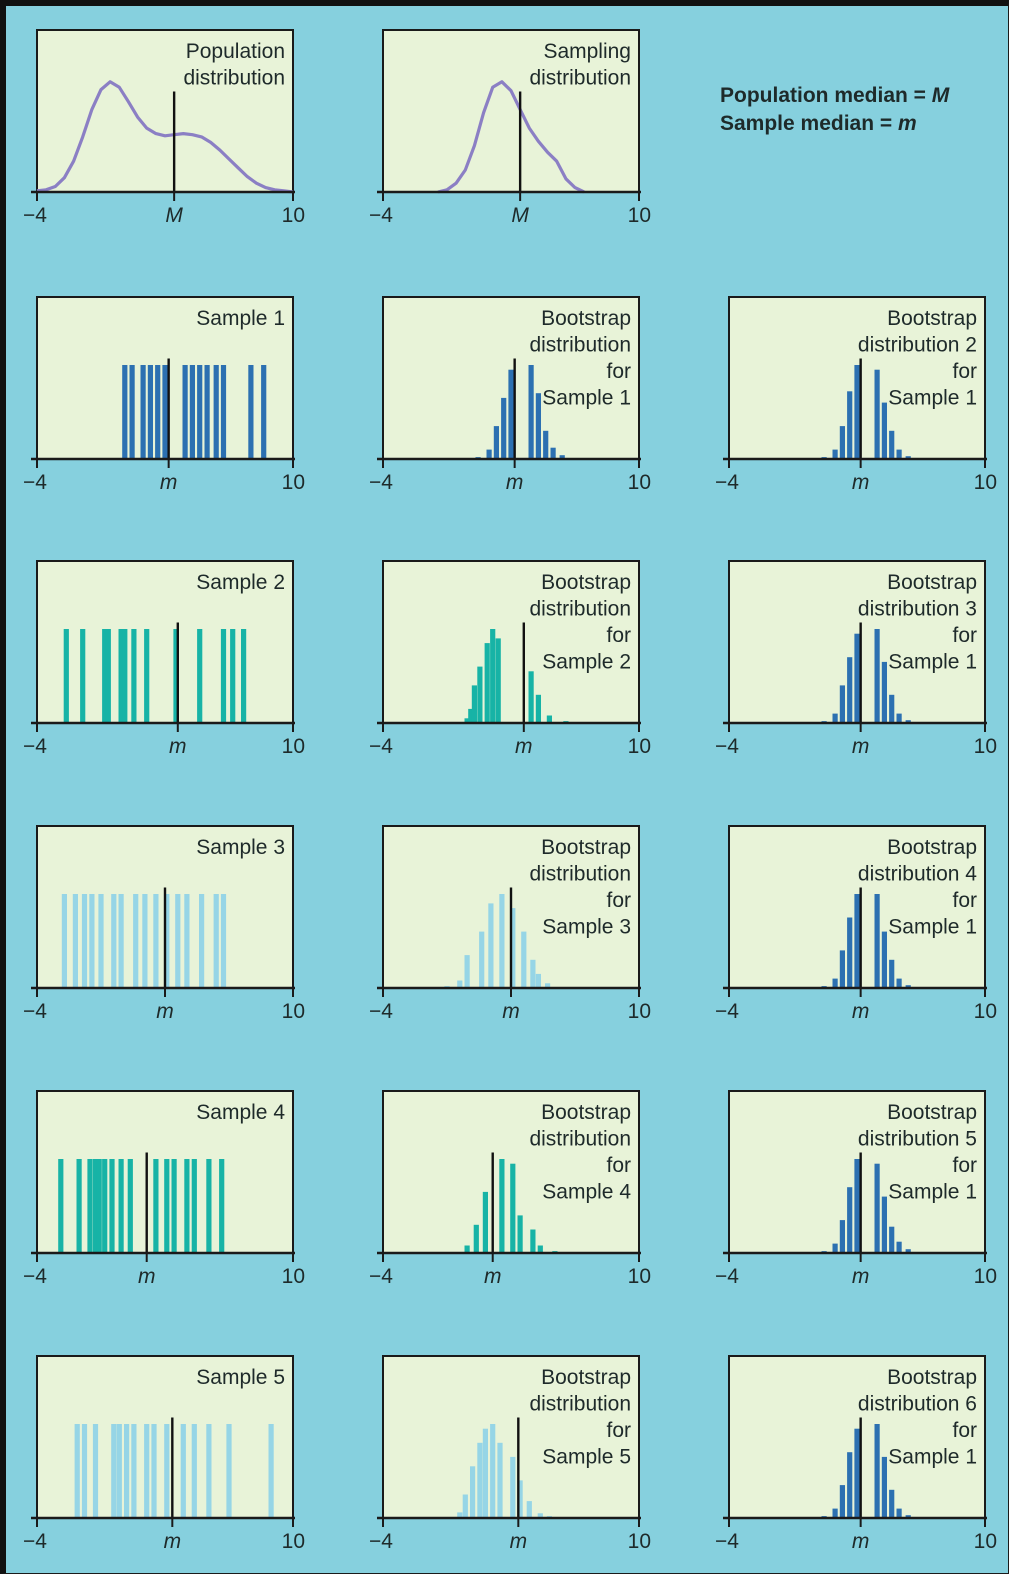 The height and width of the screenshot is (1576, 1011). I want to click on panel-boot_s5: −4 10 m Bootstrap distribution for Sample 5, so click(518, 1461).